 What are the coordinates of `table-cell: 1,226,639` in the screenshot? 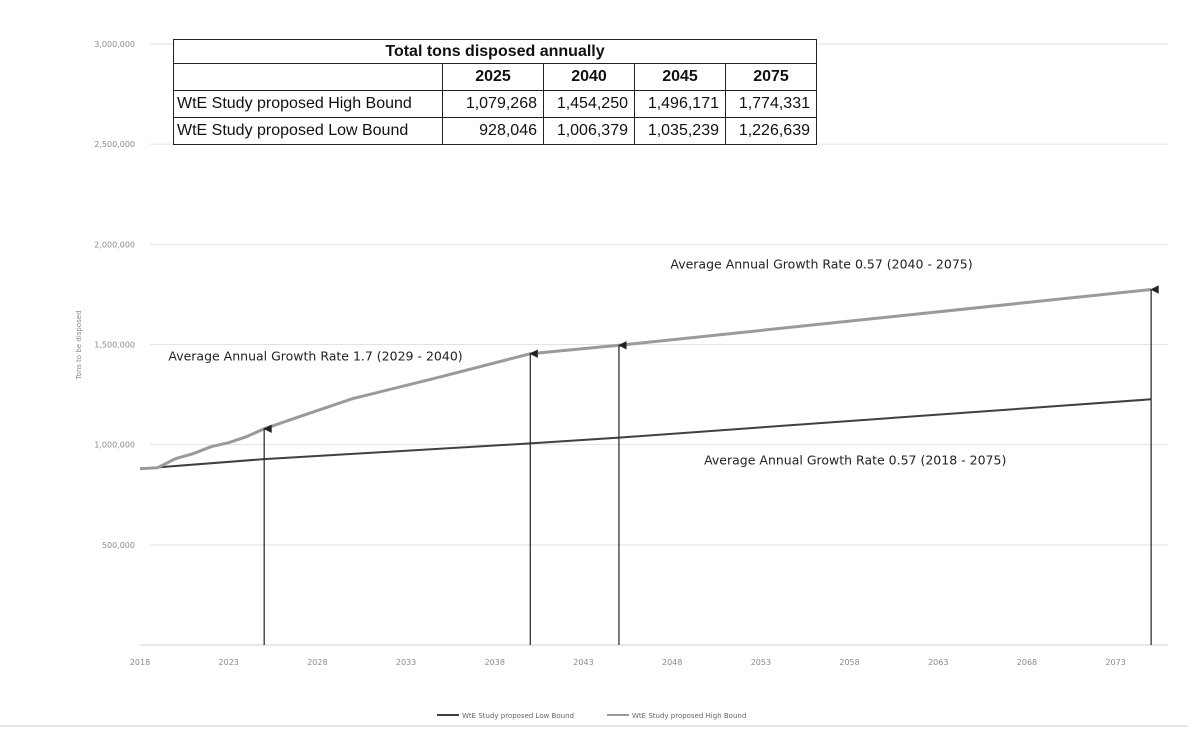 It's located at (771, 131).